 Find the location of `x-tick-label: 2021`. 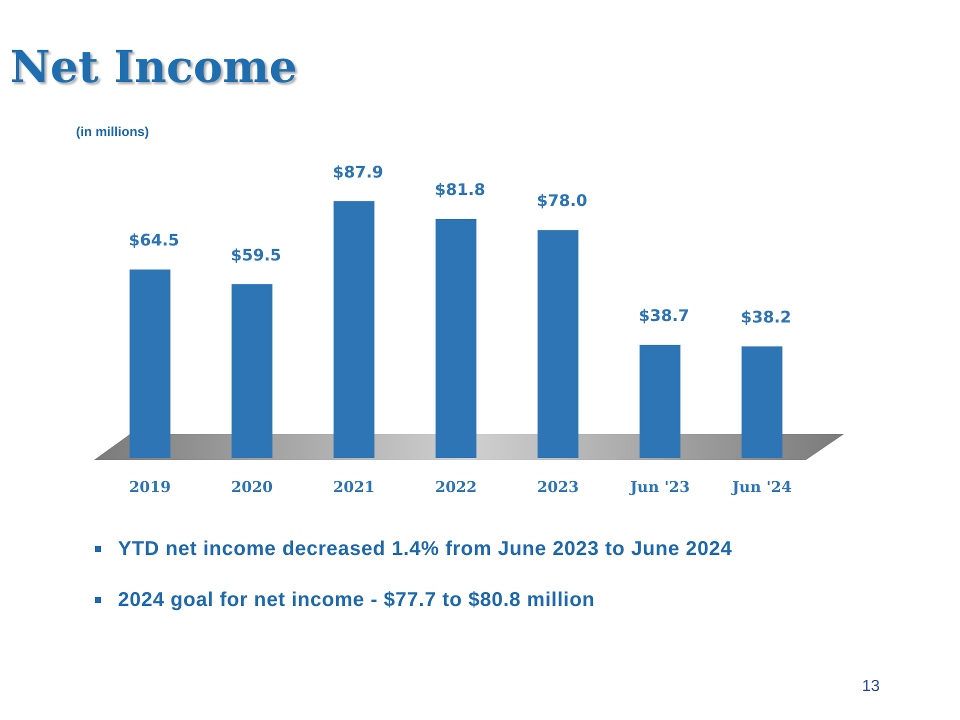

x-tick-label: 2021 is located at coordinates (354, 487).